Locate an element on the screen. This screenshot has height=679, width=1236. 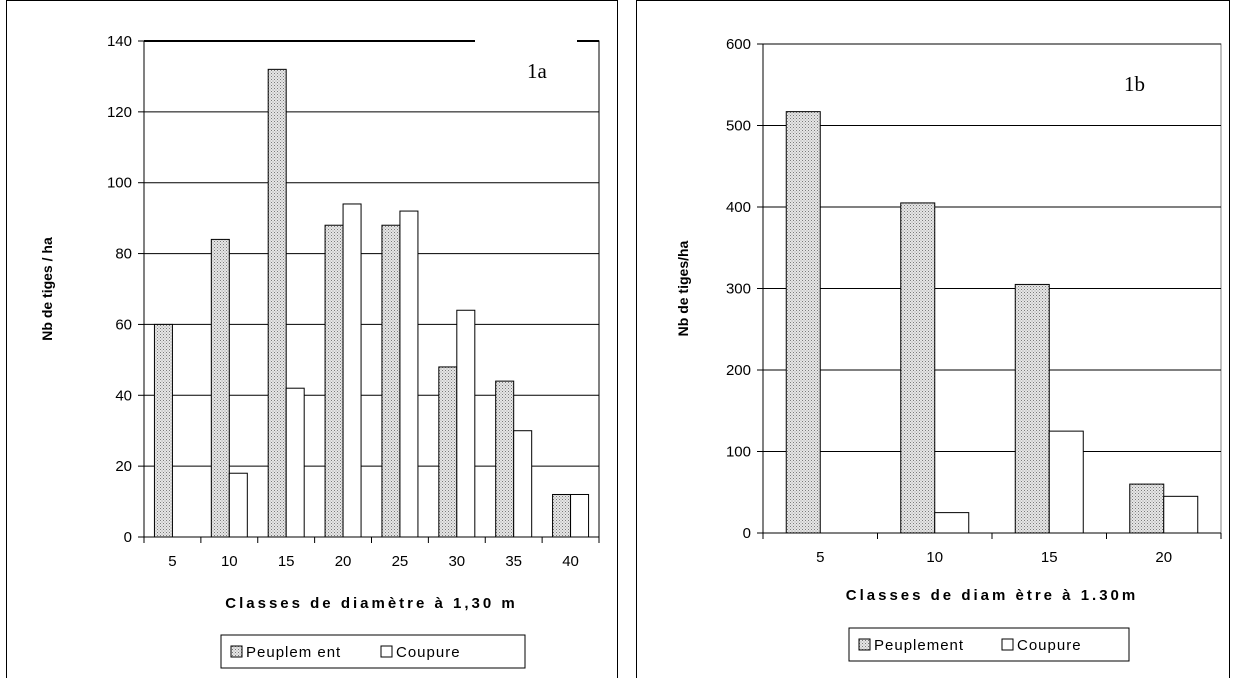
panel-label: 1b is located at coordinates (1134, 84).